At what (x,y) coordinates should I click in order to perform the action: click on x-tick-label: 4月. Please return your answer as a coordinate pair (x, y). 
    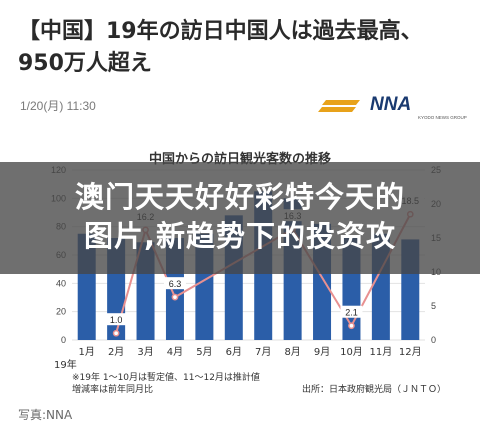
    Looking at the image, I should click on (175, 352).